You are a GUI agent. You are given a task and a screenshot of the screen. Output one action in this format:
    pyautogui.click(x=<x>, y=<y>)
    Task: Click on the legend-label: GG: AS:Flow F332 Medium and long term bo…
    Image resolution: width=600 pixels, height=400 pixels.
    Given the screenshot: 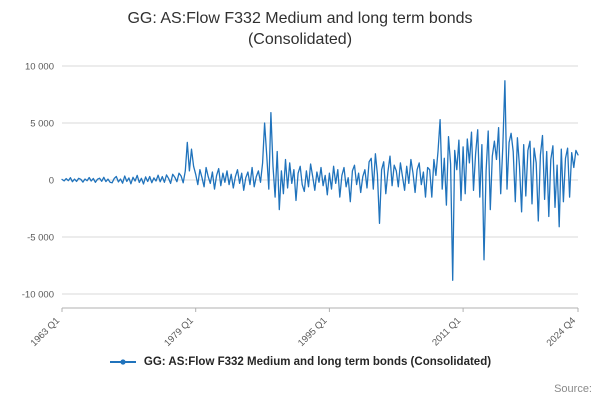 What is the action you would take?
    pyautogui.click(x=317, y=362)
    